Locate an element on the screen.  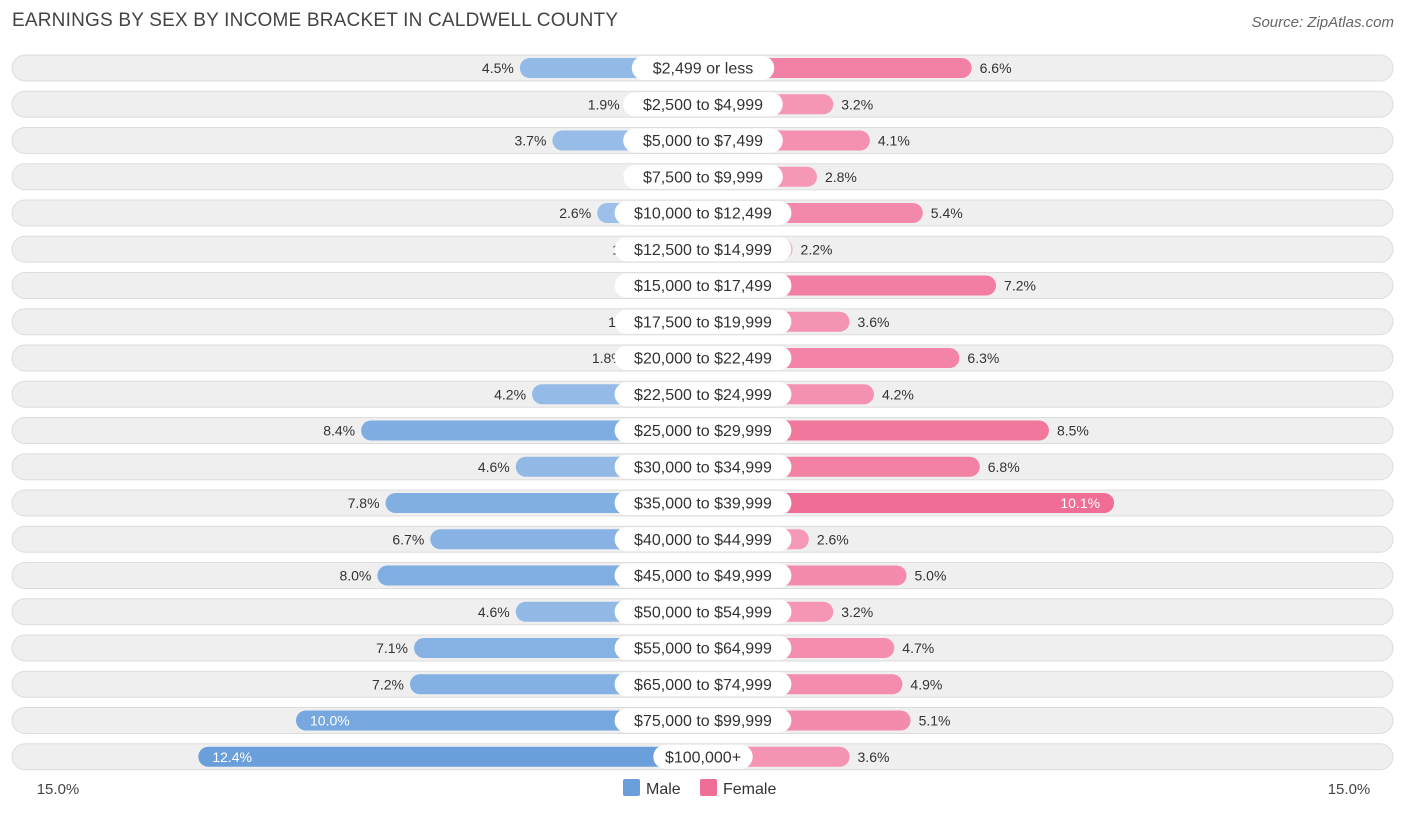
category-label: $17,500 to $19,999 is located at coordinates (703, 322).